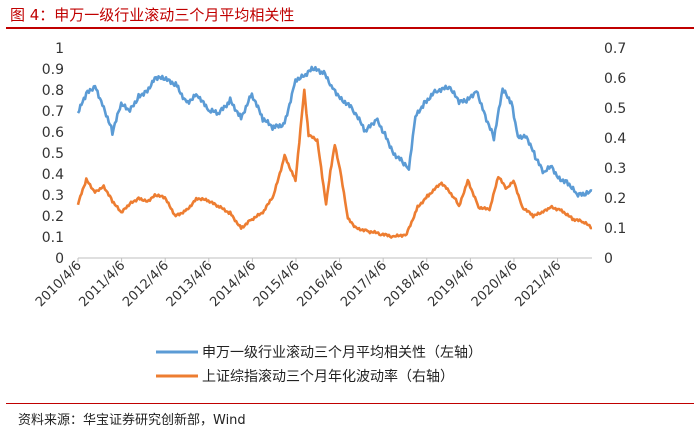  Describe the element at coordinates (615, 109) in the screenshot. I see `right-y-tick-label: 0.5` at that location.